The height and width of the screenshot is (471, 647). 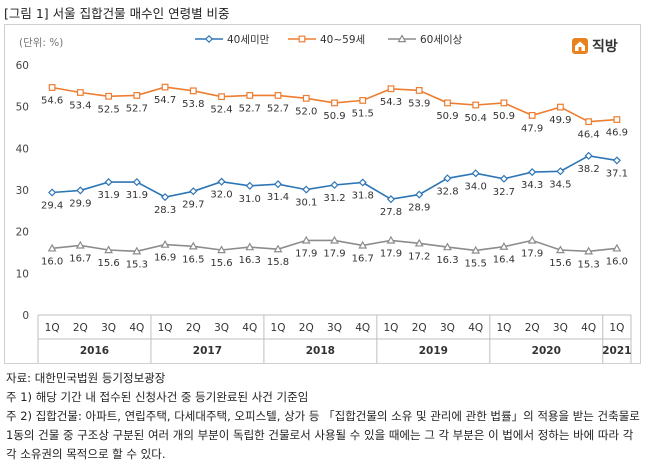 I want to click on data-label-under40: 31.9, so click(x=137, y=195).